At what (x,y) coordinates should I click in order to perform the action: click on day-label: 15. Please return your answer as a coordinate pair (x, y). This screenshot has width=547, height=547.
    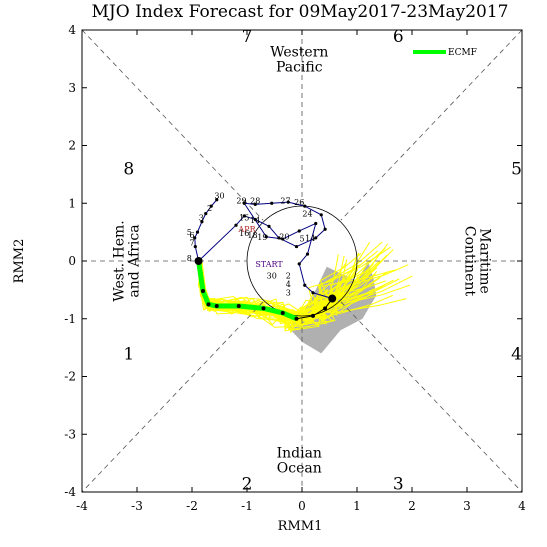
    Looking at the image, I should click on (244, 218).